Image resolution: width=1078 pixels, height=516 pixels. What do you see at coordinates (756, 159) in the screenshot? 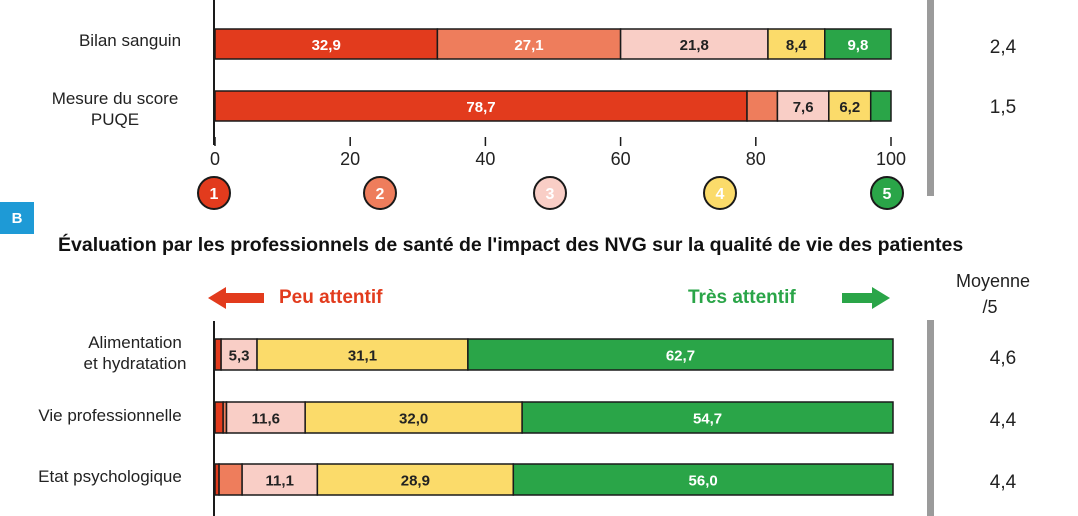
I see `x-tick-label-80: 80` at bounding box center [756, 159].